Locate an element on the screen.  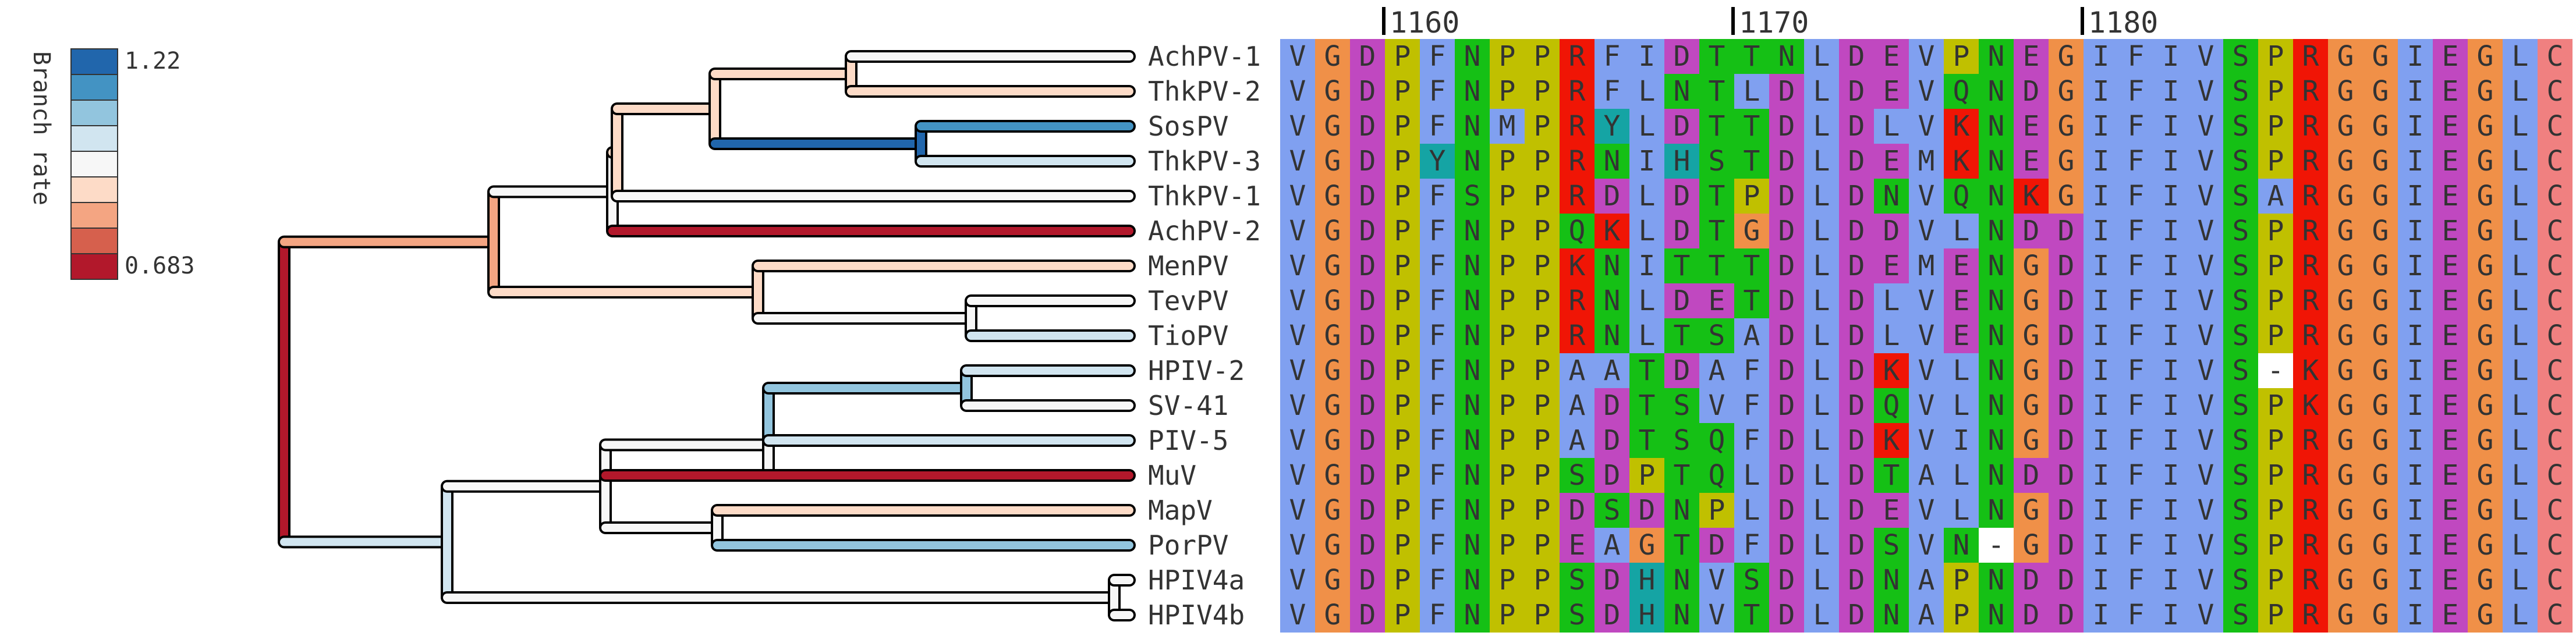
legend-swatch is located at coordinates (94, 164).